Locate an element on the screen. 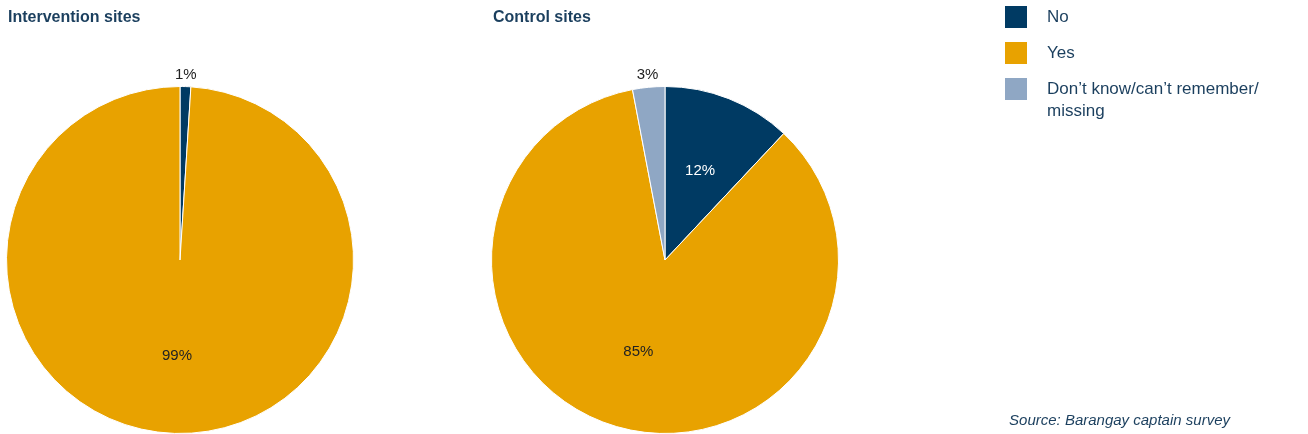 The image size is (1308, 434). data-label: 85% is located at coordinates (638, 350).